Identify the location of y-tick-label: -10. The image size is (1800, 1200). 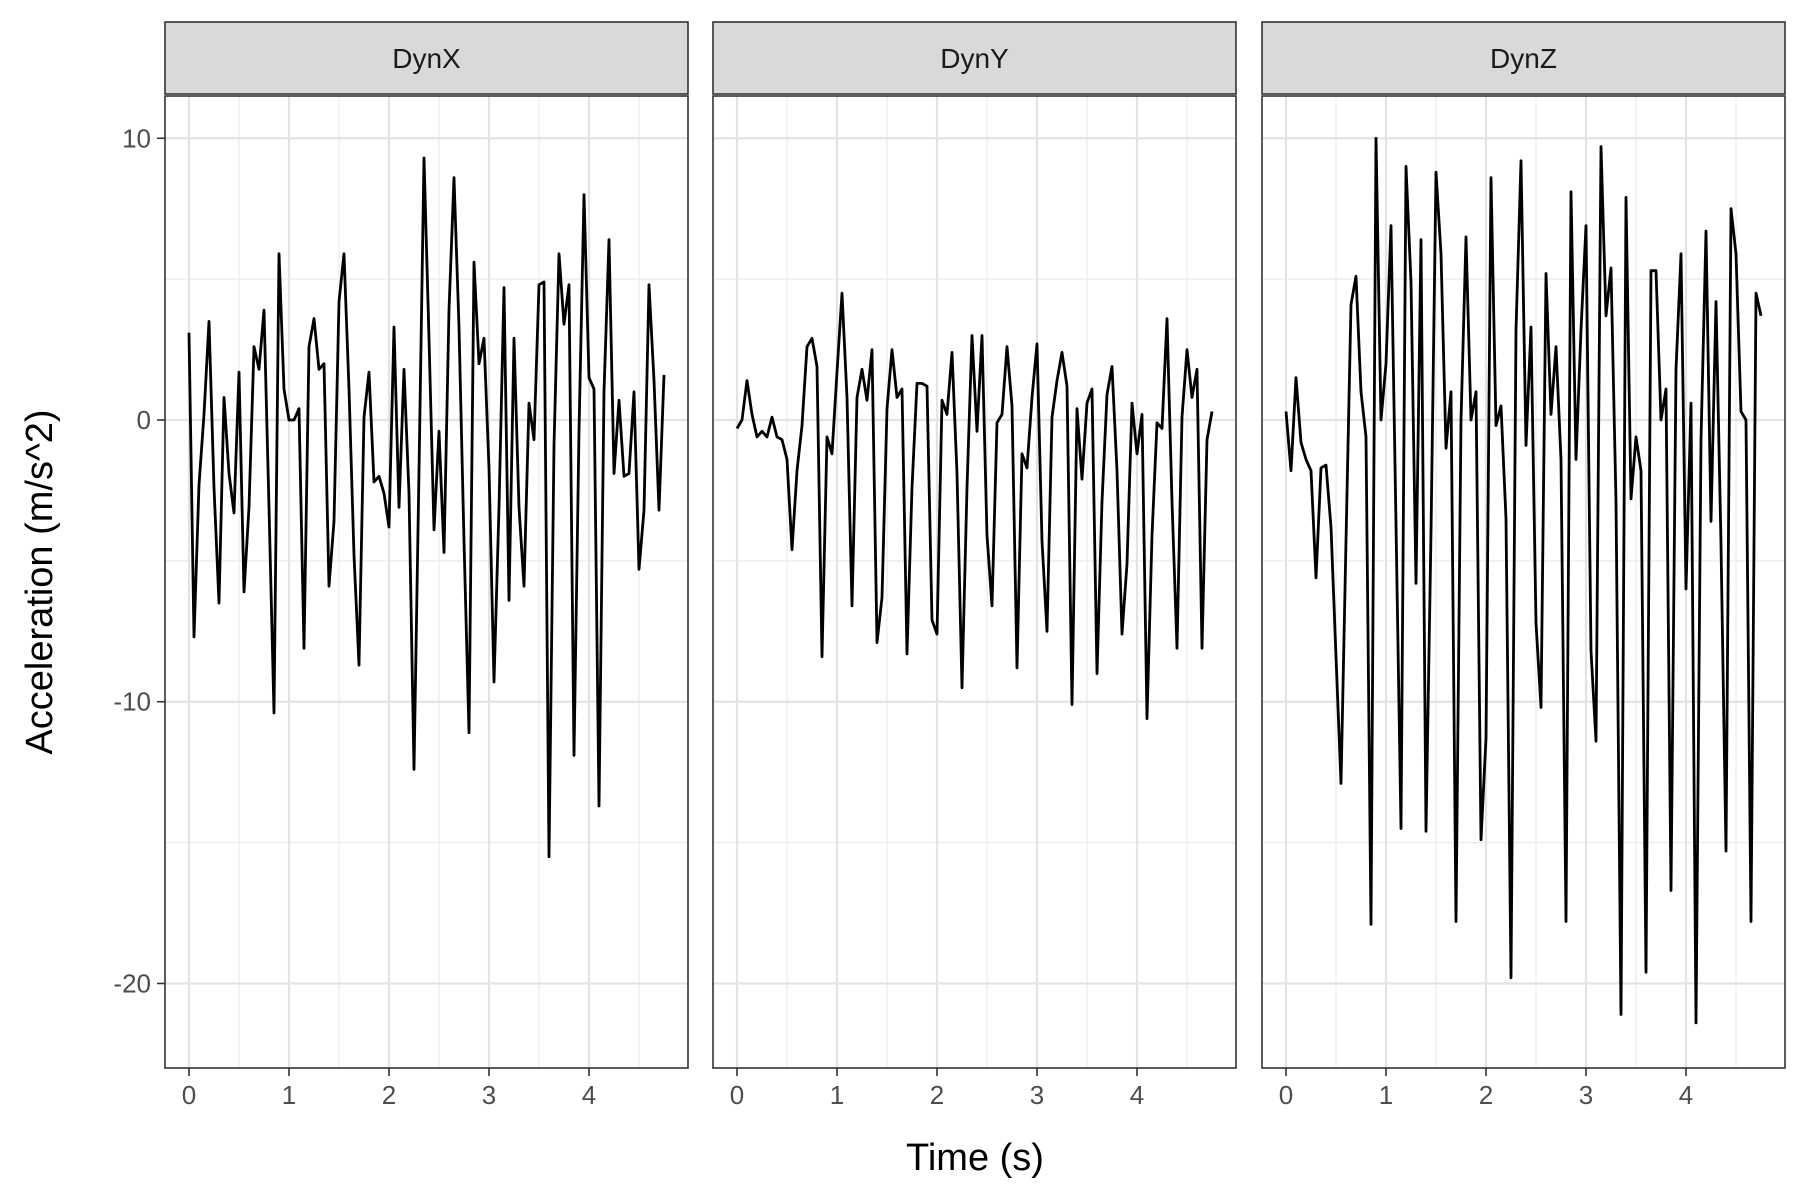
(132, 702).